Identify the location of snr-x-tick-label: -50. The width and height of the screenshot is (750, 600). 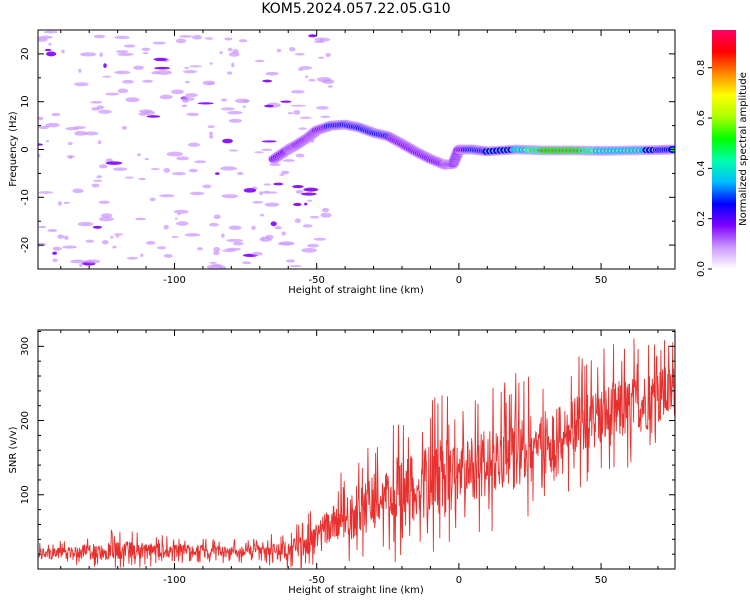
(317, 580).